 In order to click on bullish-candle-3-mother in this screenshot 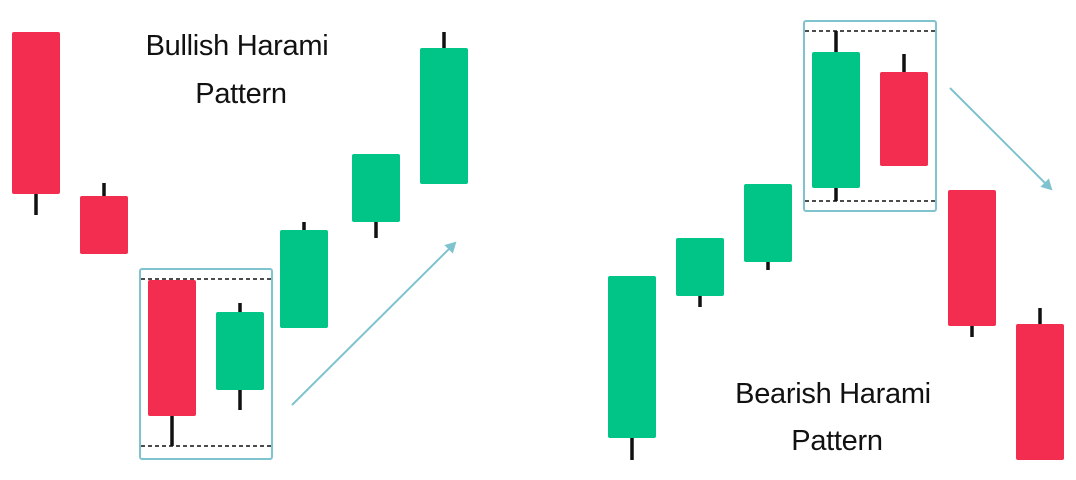, I will do `click(172, 363)`.